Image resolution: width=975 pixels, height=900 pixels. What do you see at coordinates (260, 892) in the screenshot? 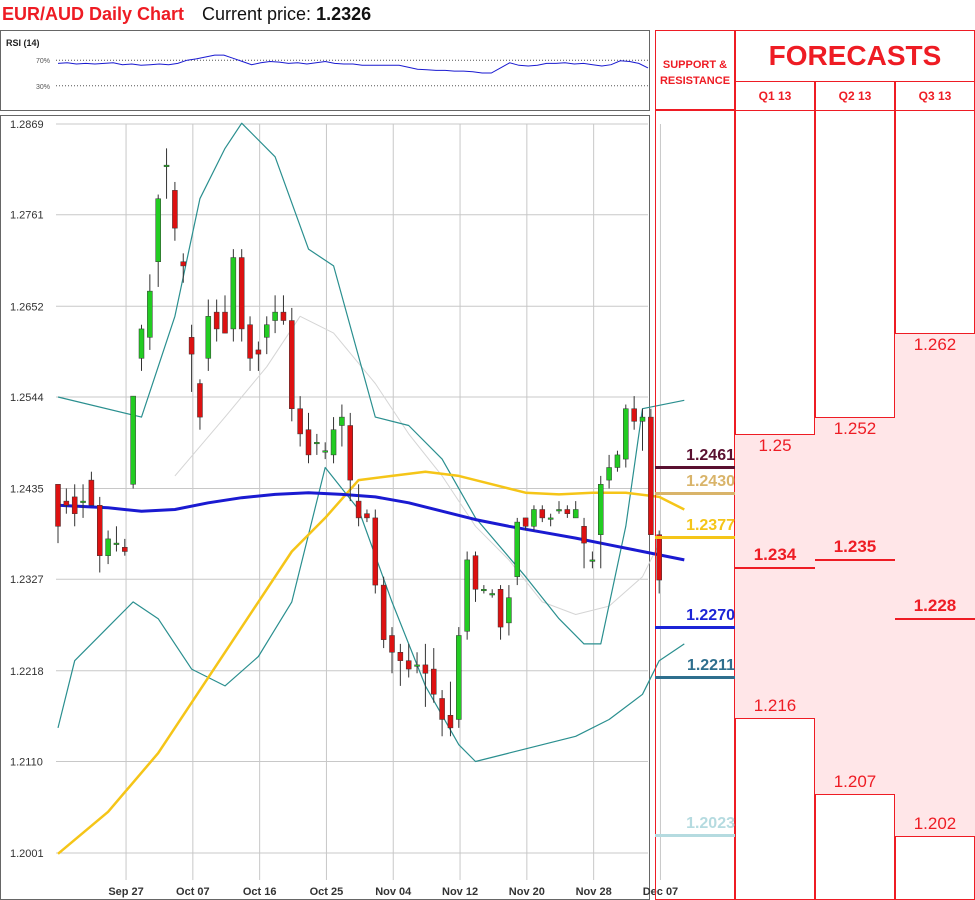
I see `x-tick-label: Oct 16` at bounding box center [260, 892].